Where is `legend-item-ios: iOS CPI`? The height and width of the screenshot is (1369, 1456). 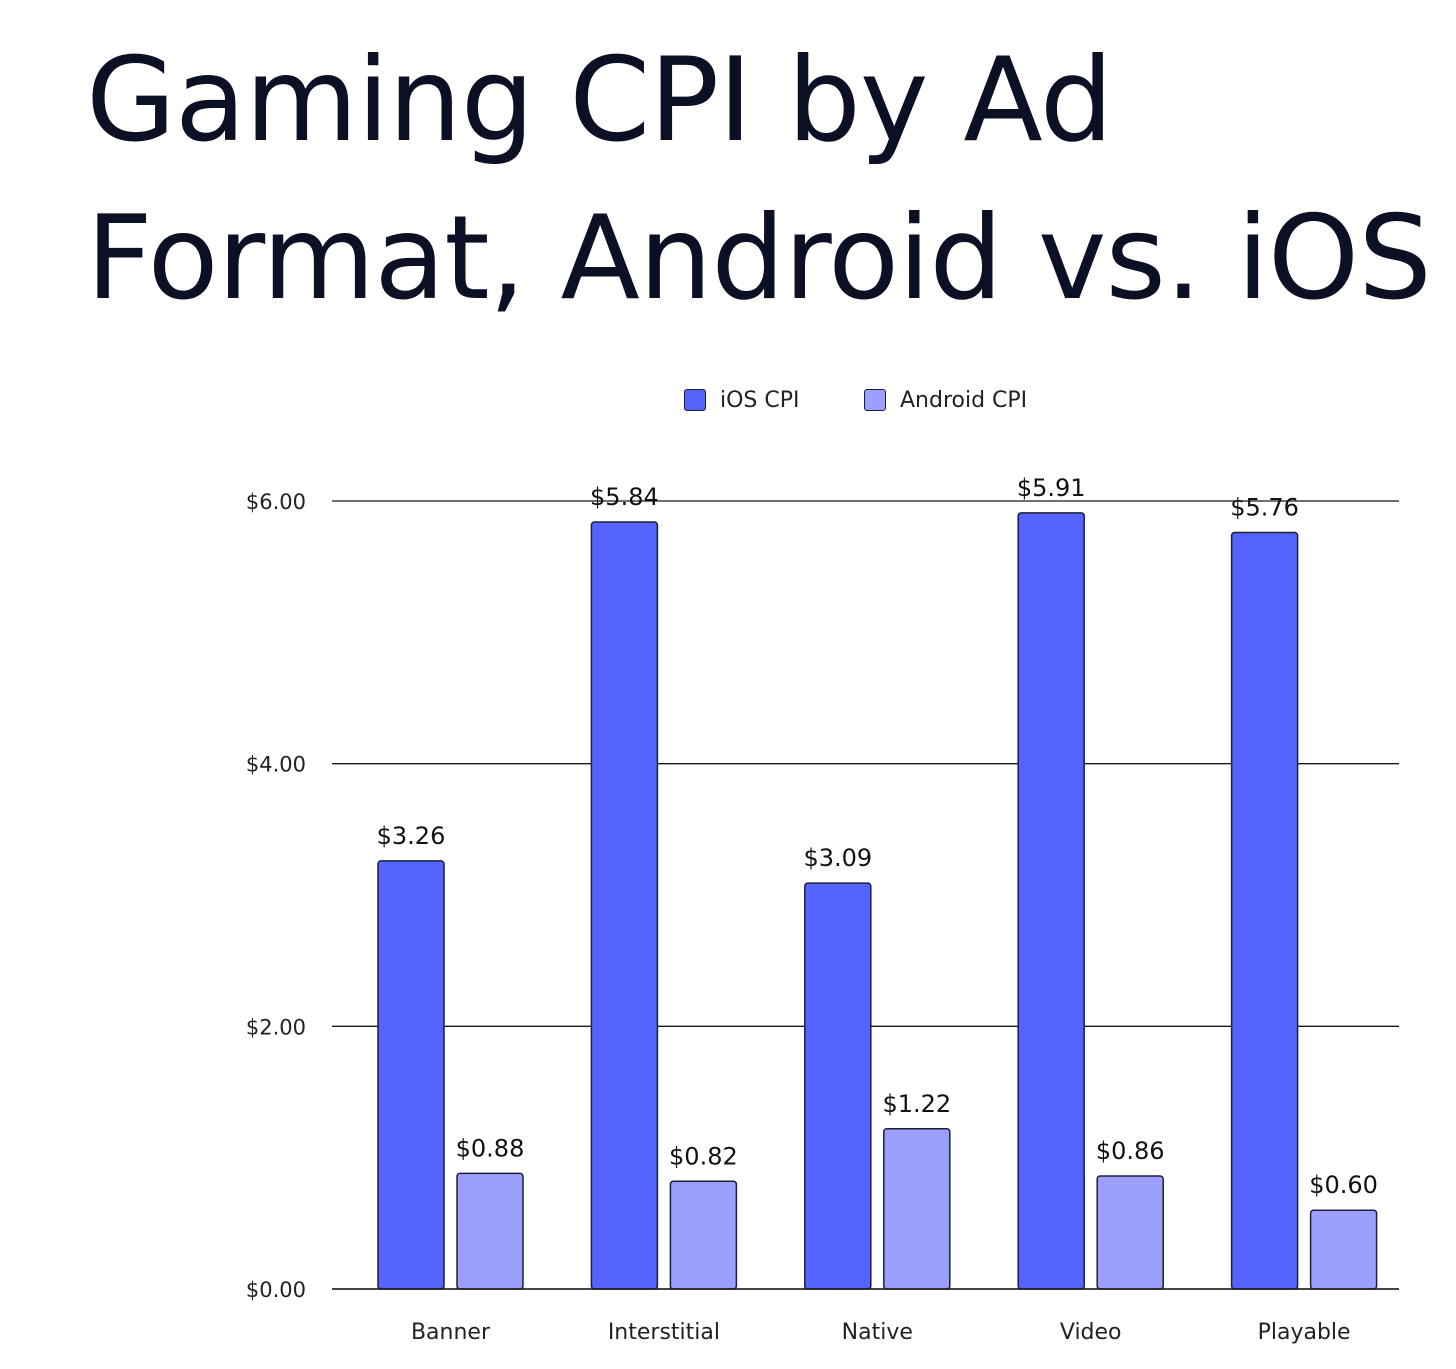 legend-item-ios: iOS CPI is located at coordinates (742, 400).